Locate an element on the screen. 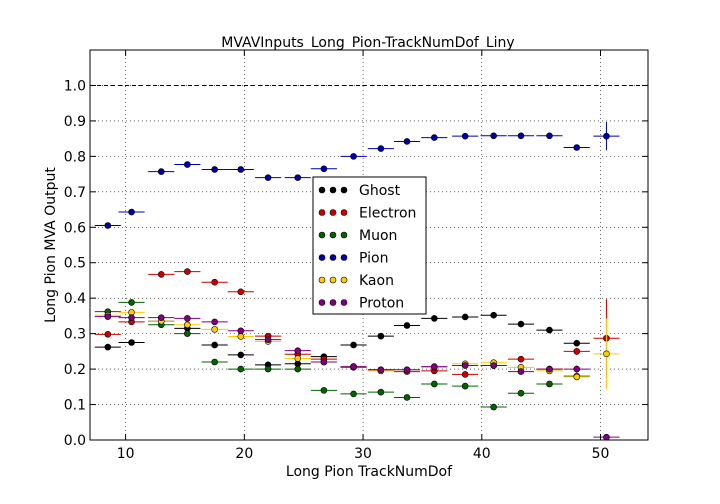 The image size is (720, 504). y-tick-label: 0.4 is located at coordinates (75, 299).